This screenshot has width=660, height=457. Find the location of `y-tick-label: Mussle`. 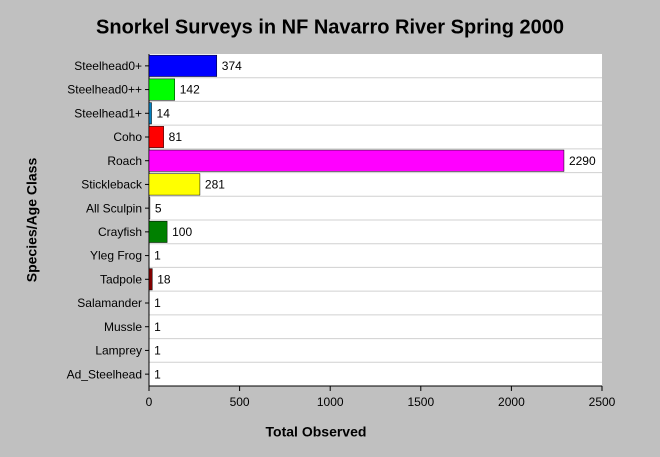

y-tick-label: Mussle is located at coordinates (123, 327).